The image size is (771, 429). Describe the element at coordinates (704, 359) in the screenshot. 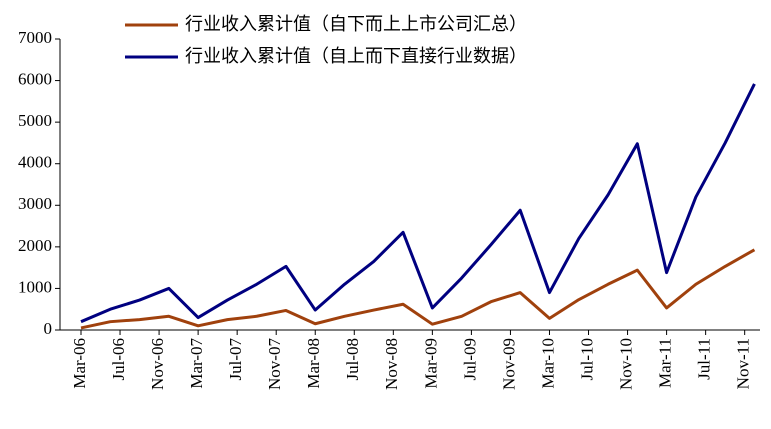

I see `x-tick-label: Jul-11` at that location.